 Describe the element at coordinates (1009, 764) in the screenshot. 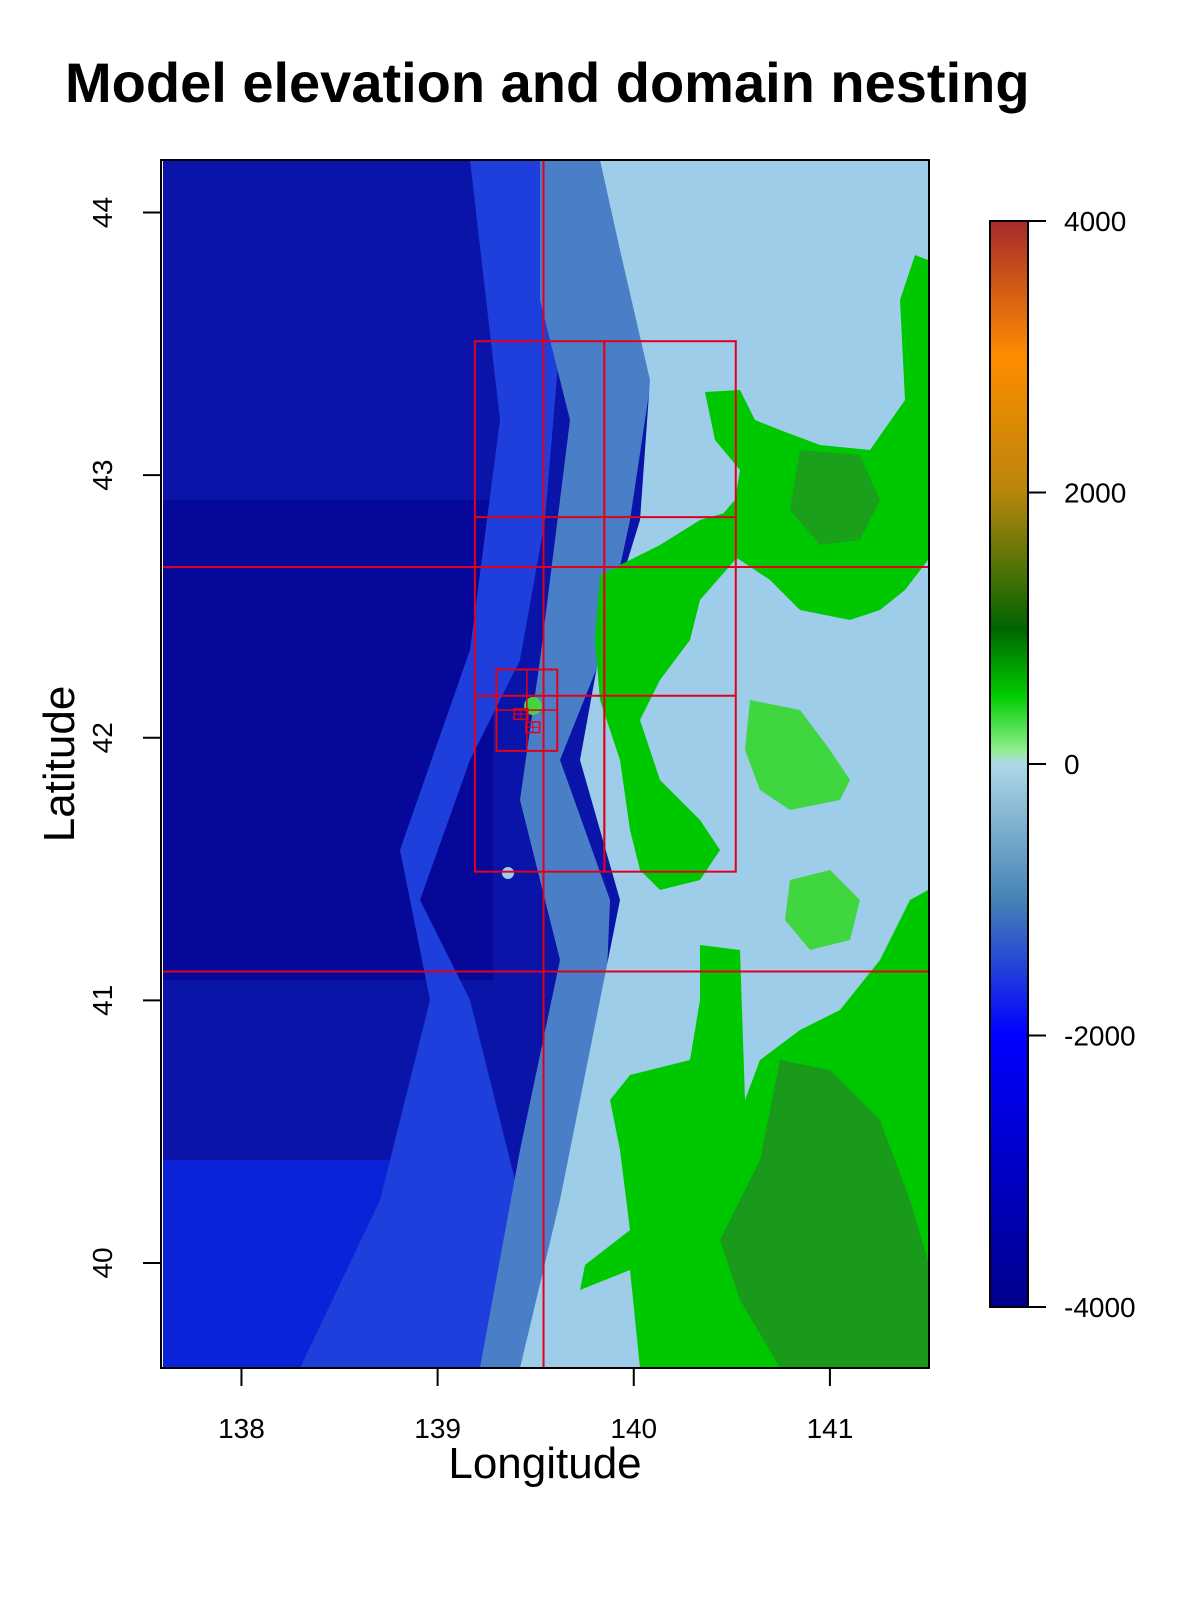

I see `colorbar` at that location.